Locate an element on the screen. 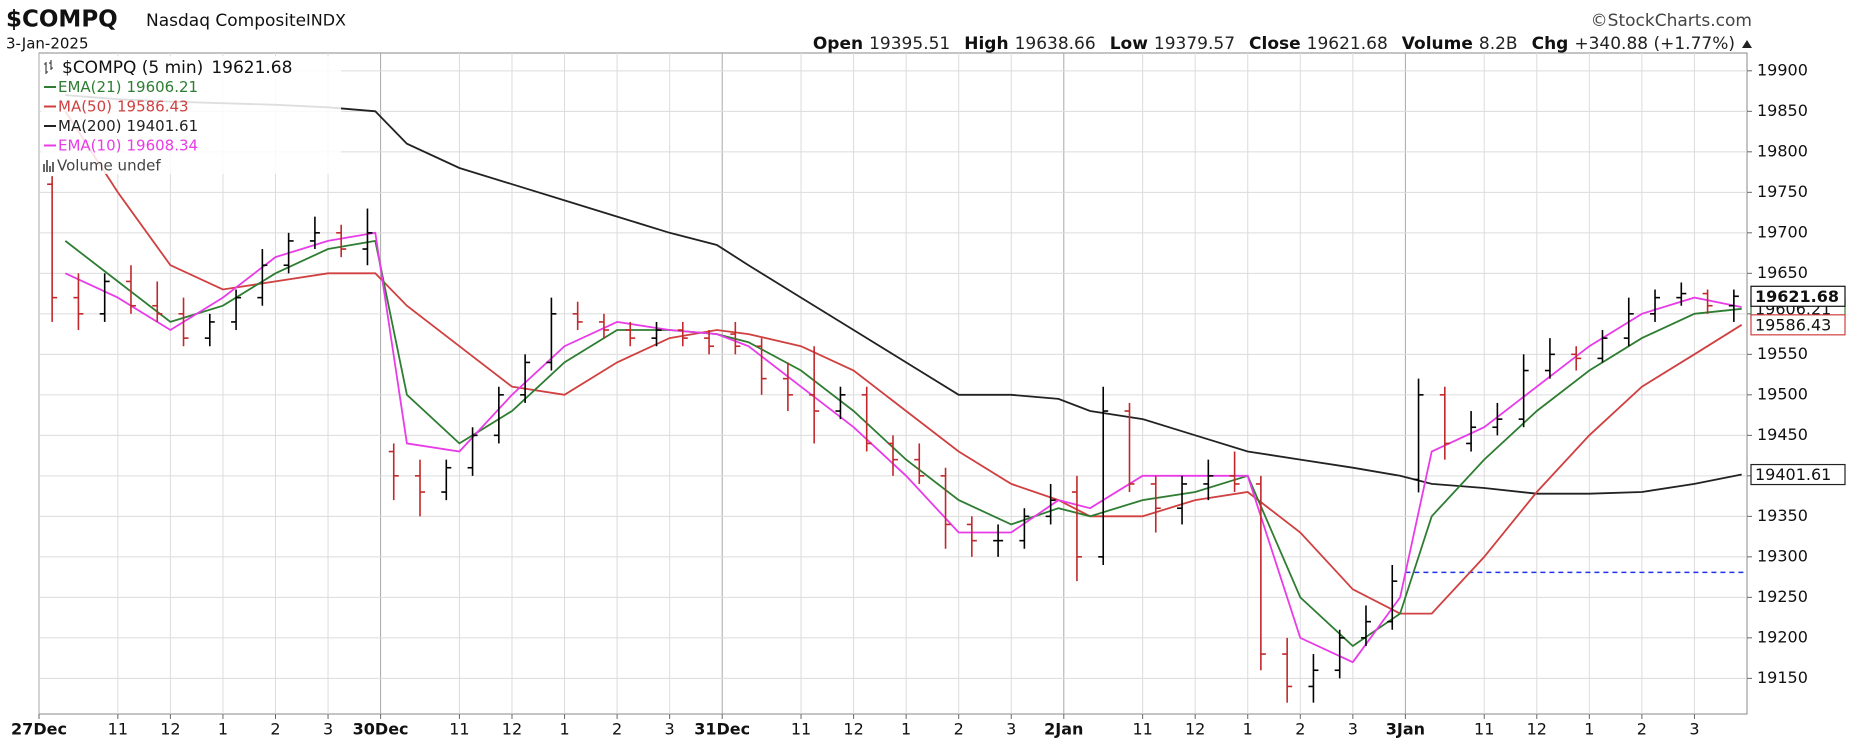 The height and width of the screenshot is (742, 1850). legend-name: MA(200) is located at coordinates (90, 126).